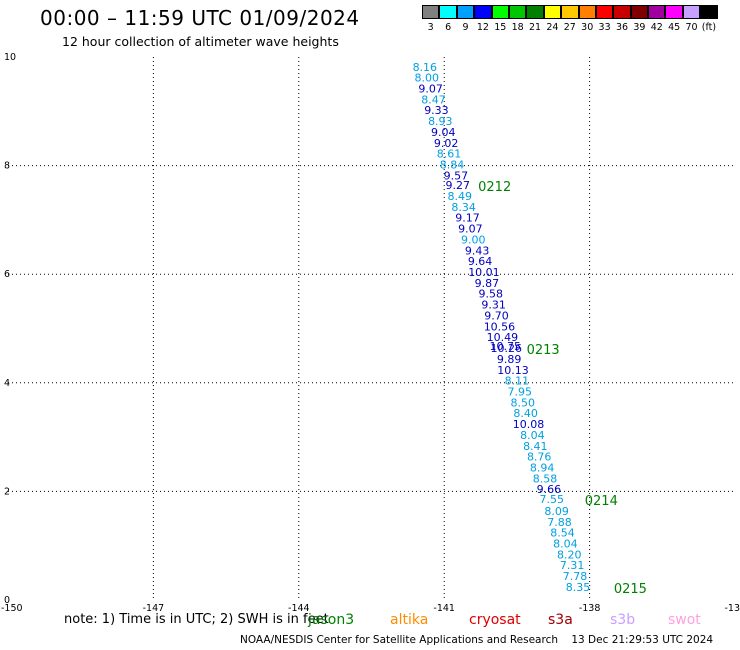 The height and width of the screenshot is (650, 740). Describe the element at coordinates (7, 600) in the screenshot. I see `y-tick-label: 0` at that location.